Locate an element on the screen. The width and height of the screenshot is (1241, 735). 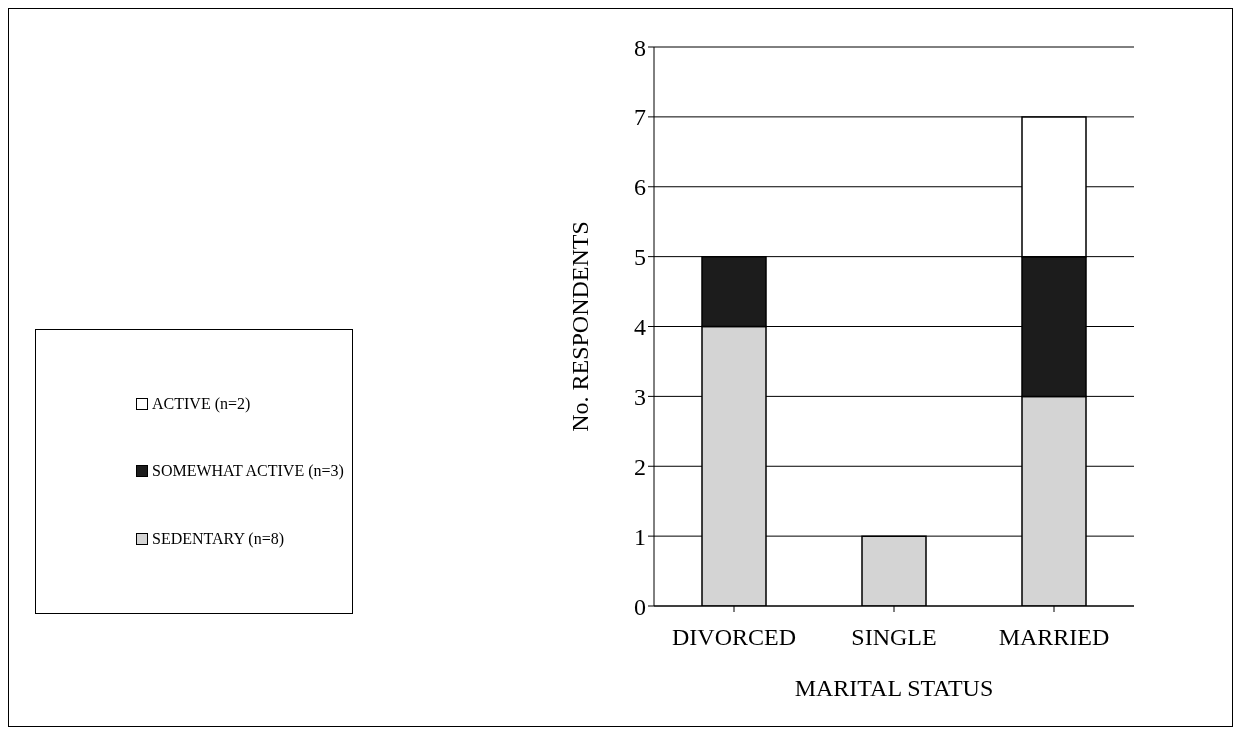
y-tick-label: 8 is located at coordinates (640, 47).